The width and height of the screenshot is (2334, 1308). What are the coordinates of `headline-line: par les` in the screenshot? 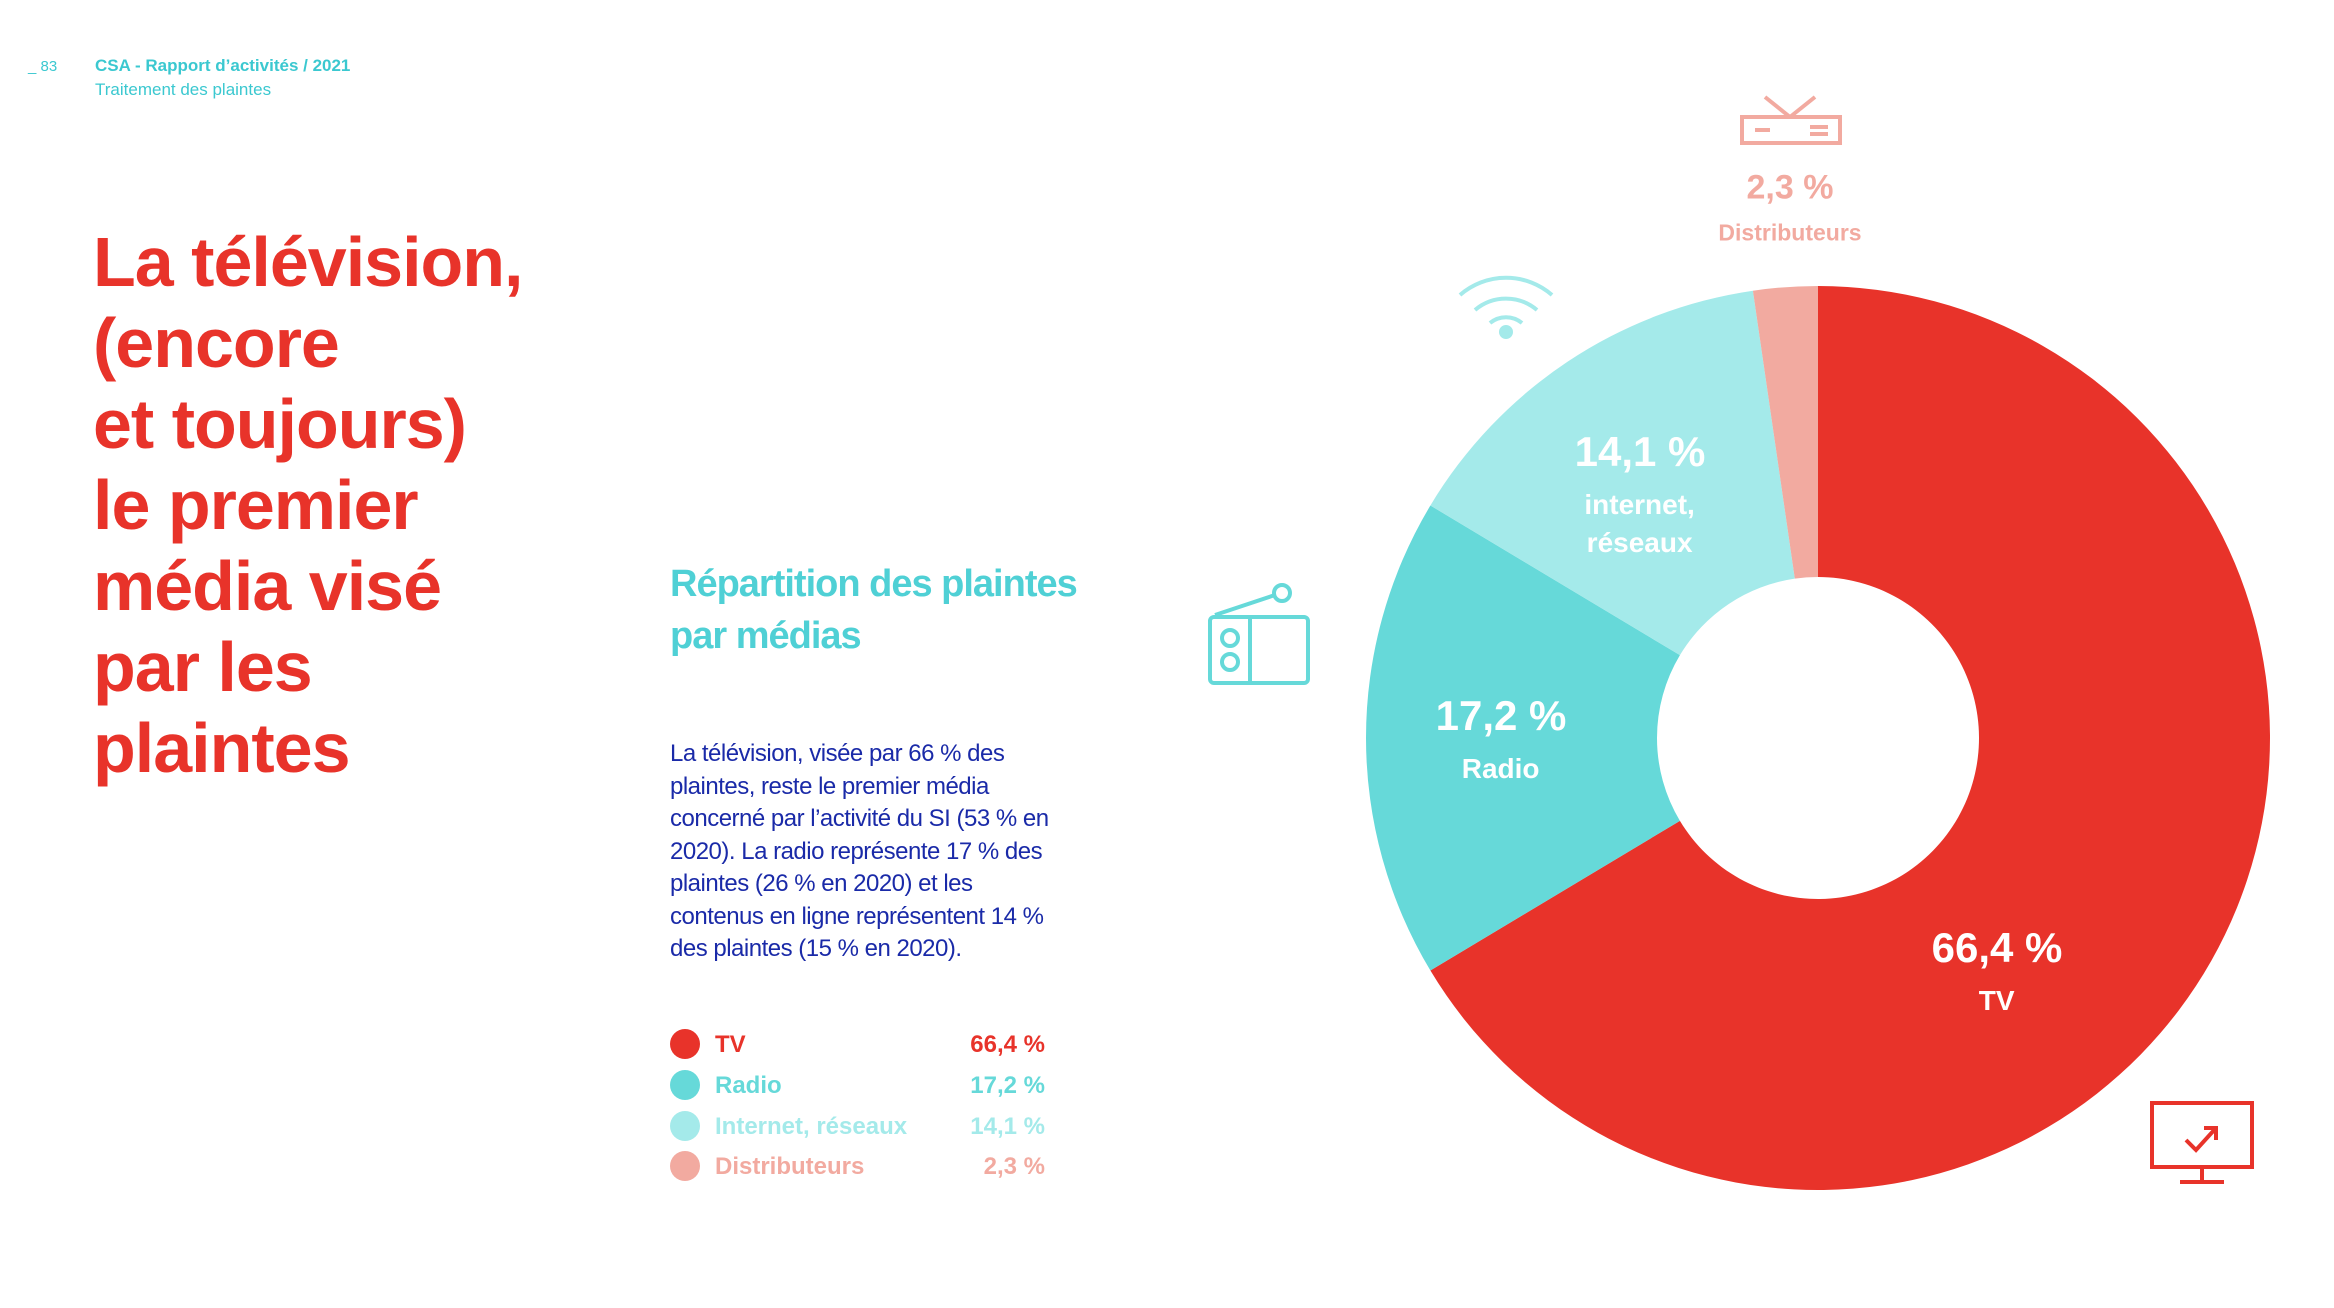 It's located at (203, 667).